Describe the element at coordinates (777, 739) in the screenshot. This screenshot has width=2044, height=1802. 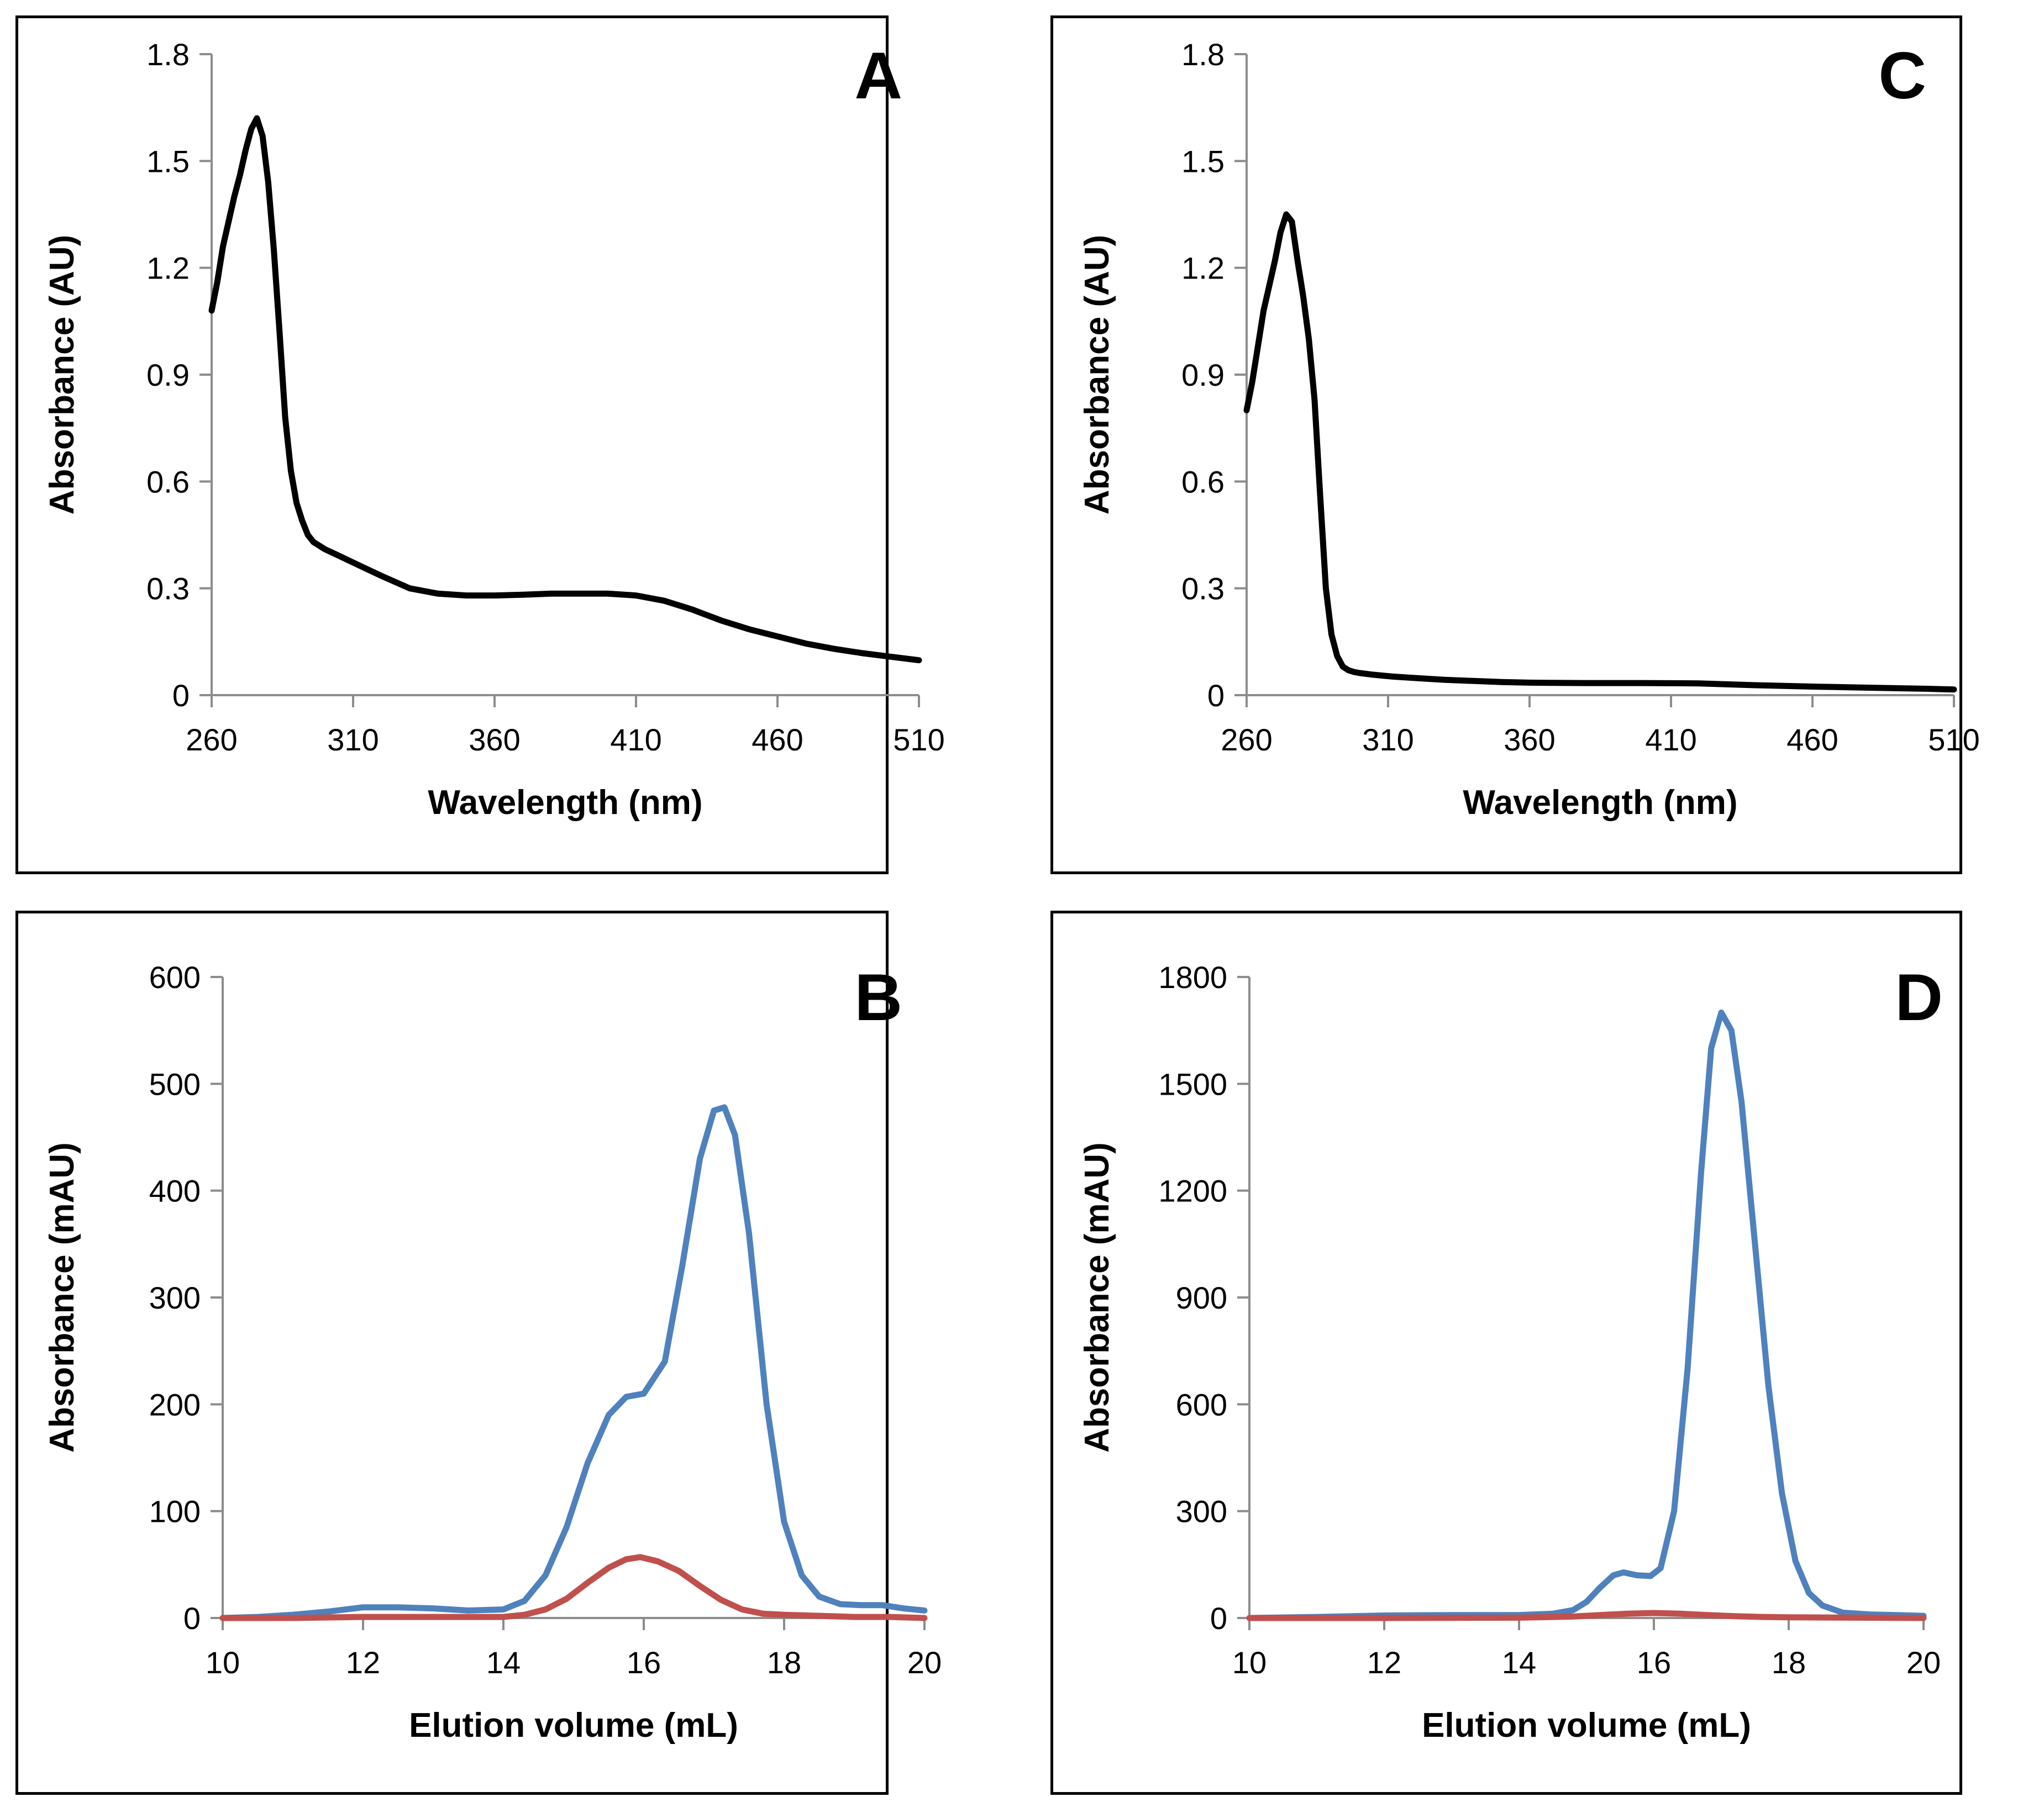
I see `chart-a-x-tick-label: 460` at that location.